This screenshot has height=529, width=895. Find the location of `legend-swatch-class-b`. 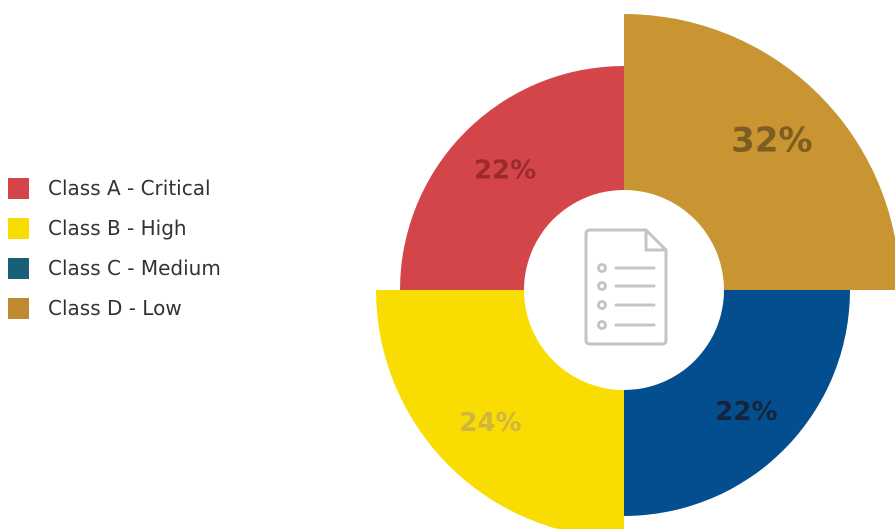

legend-swatch-class-b is located at coordinates (18, 228).